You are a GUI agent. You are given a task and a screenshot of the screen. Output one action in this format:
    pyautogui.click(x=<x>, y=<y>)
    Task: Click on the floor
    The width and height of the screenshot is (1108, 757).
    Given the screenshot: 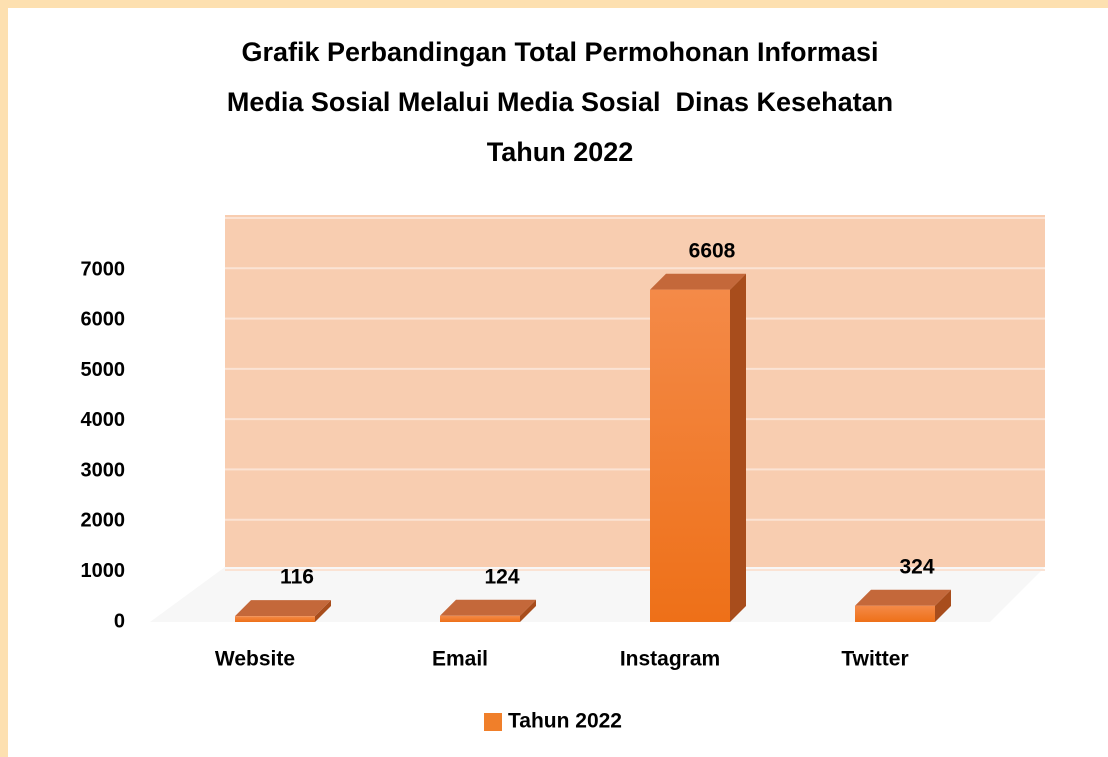 What is the action you would take?
    pyautogui.click(x=597, y=594)
    